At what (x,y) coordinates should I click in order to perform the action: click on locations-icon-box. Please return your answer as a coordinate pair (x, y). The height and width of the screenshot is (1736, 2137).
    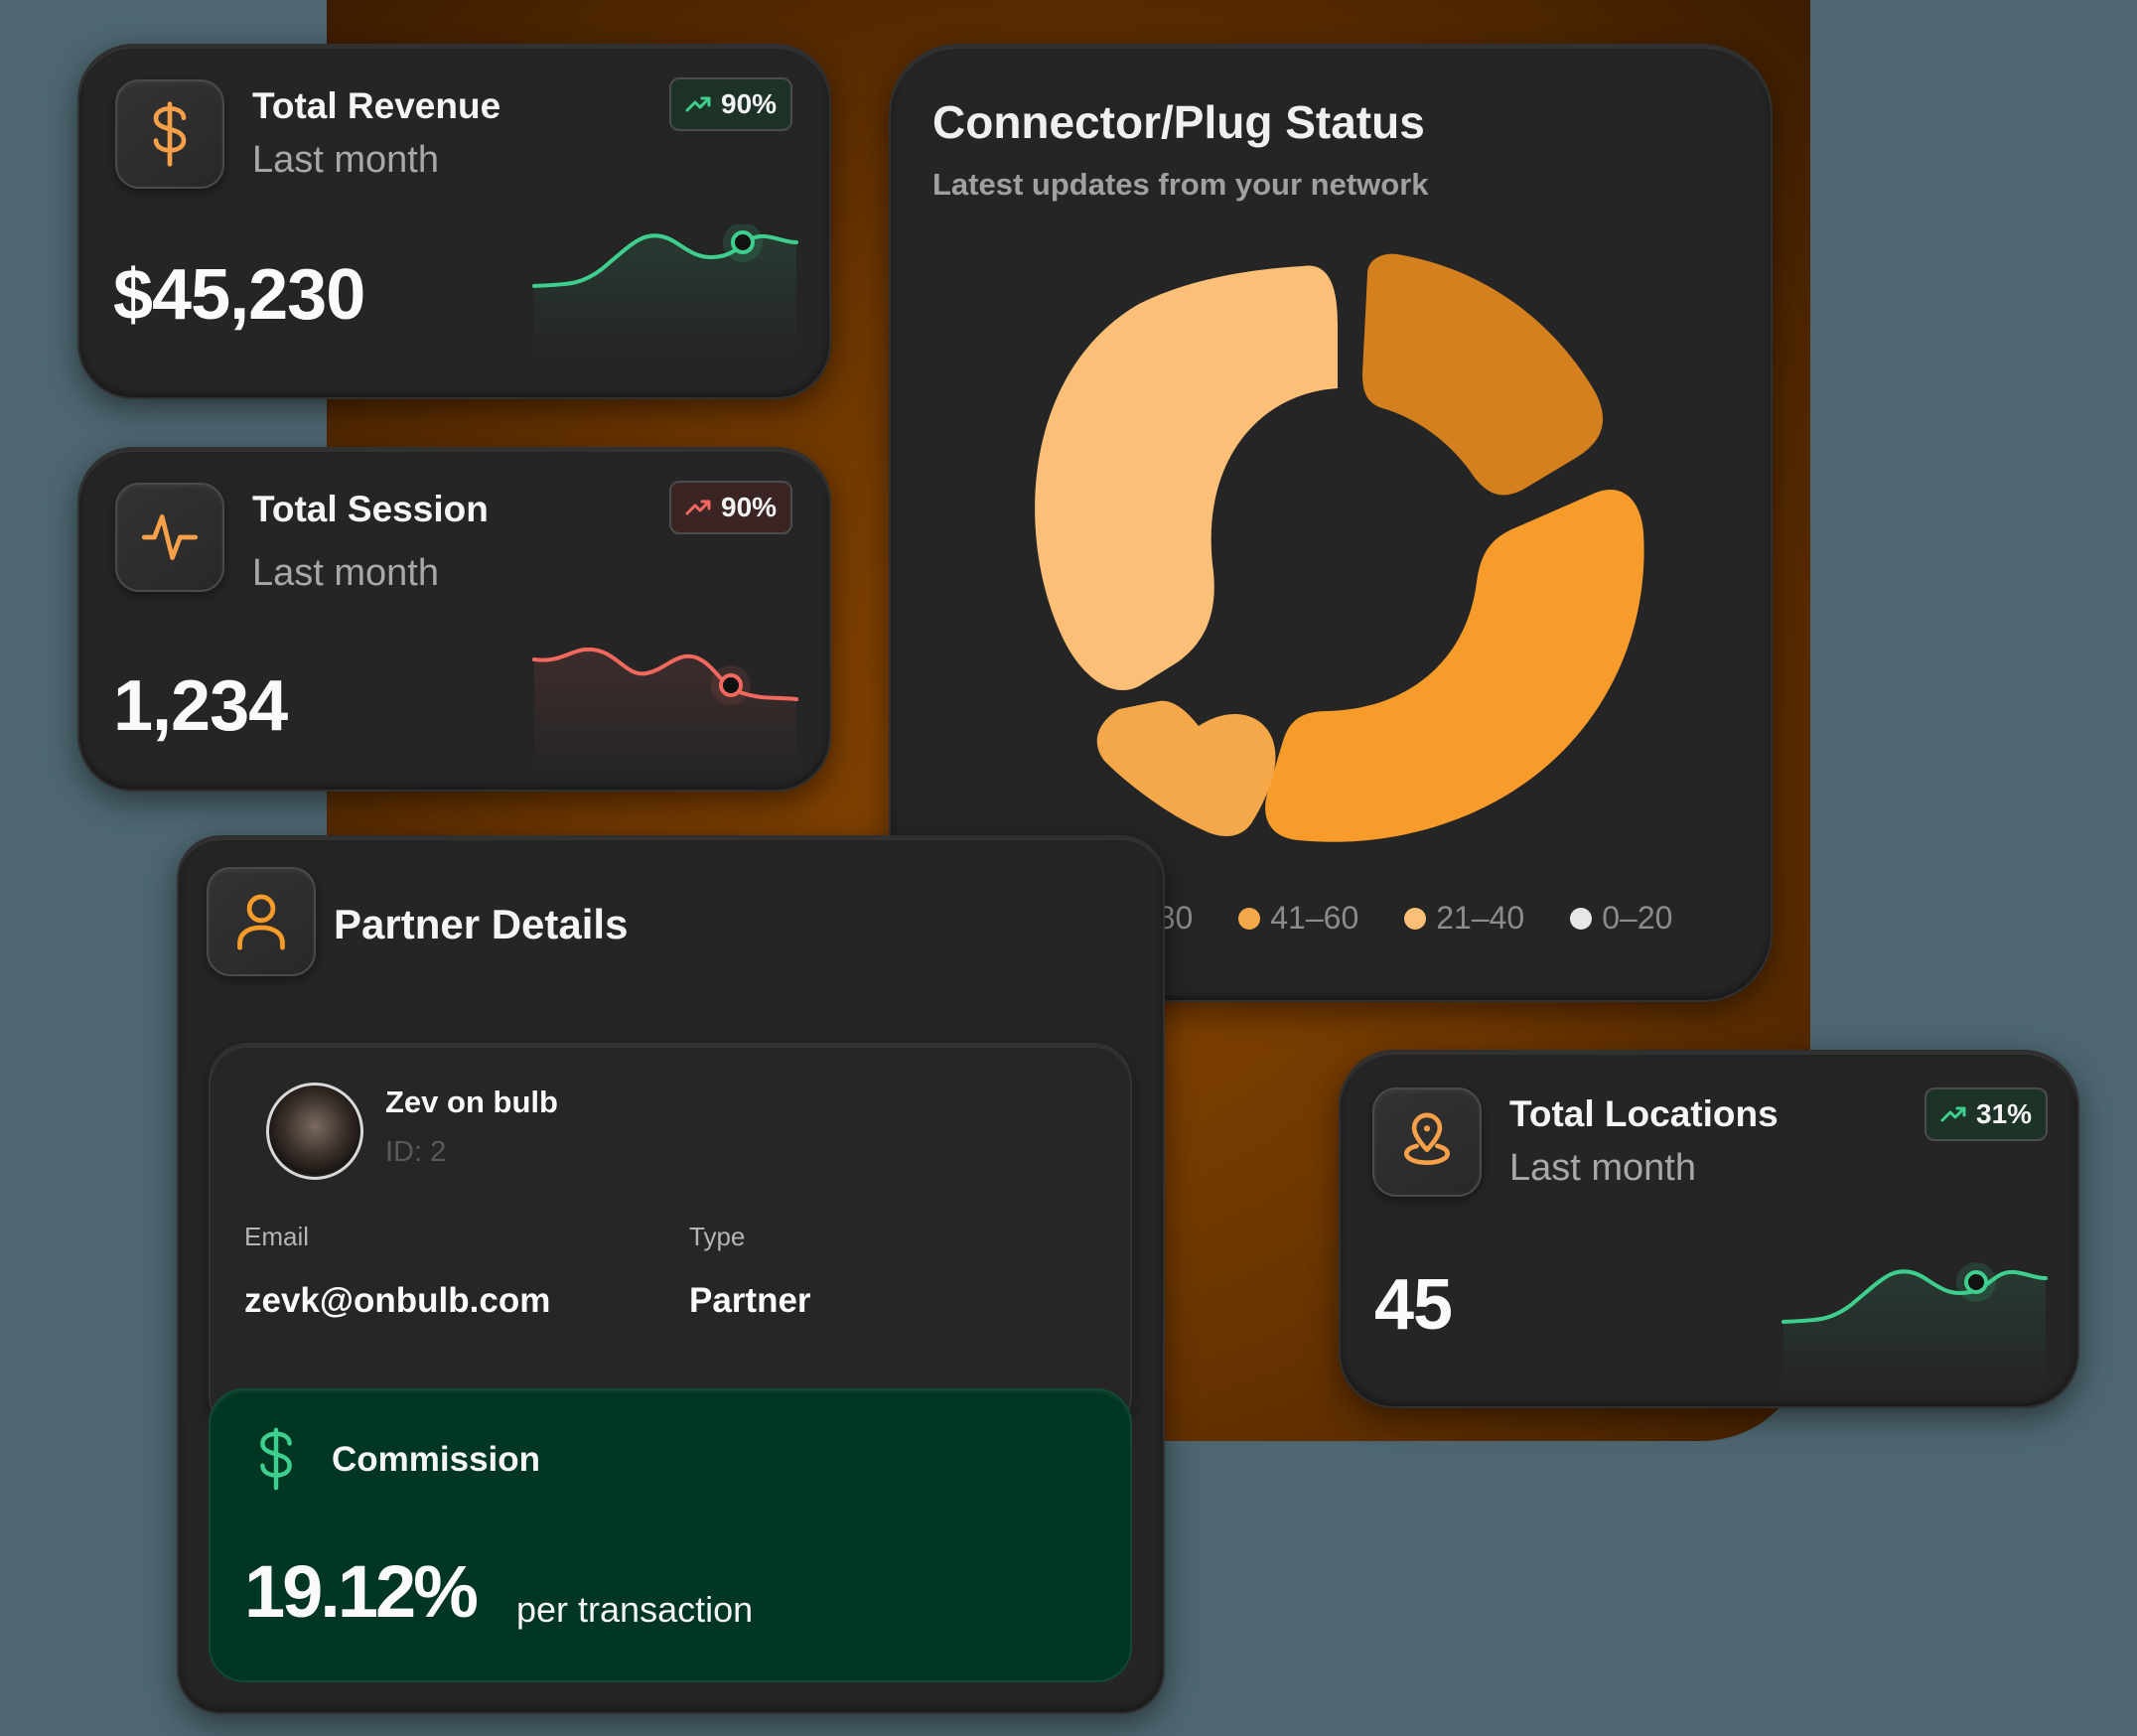
    Looking at the image, I should click on (1427, 1142).